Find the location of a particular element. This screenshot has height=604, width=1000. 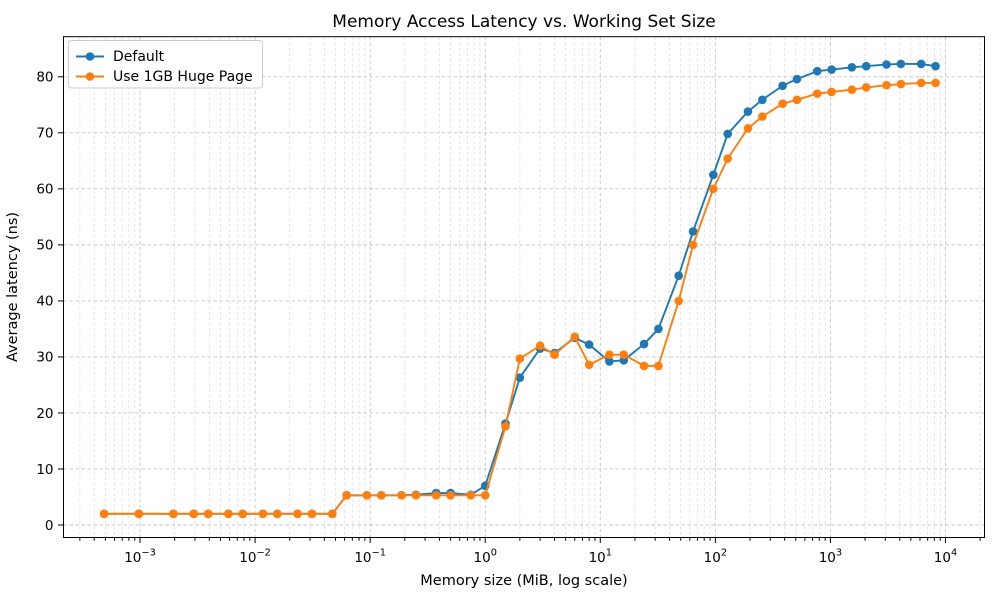

x-tick-label: 10⁰ is located at coordinates (485, 557).